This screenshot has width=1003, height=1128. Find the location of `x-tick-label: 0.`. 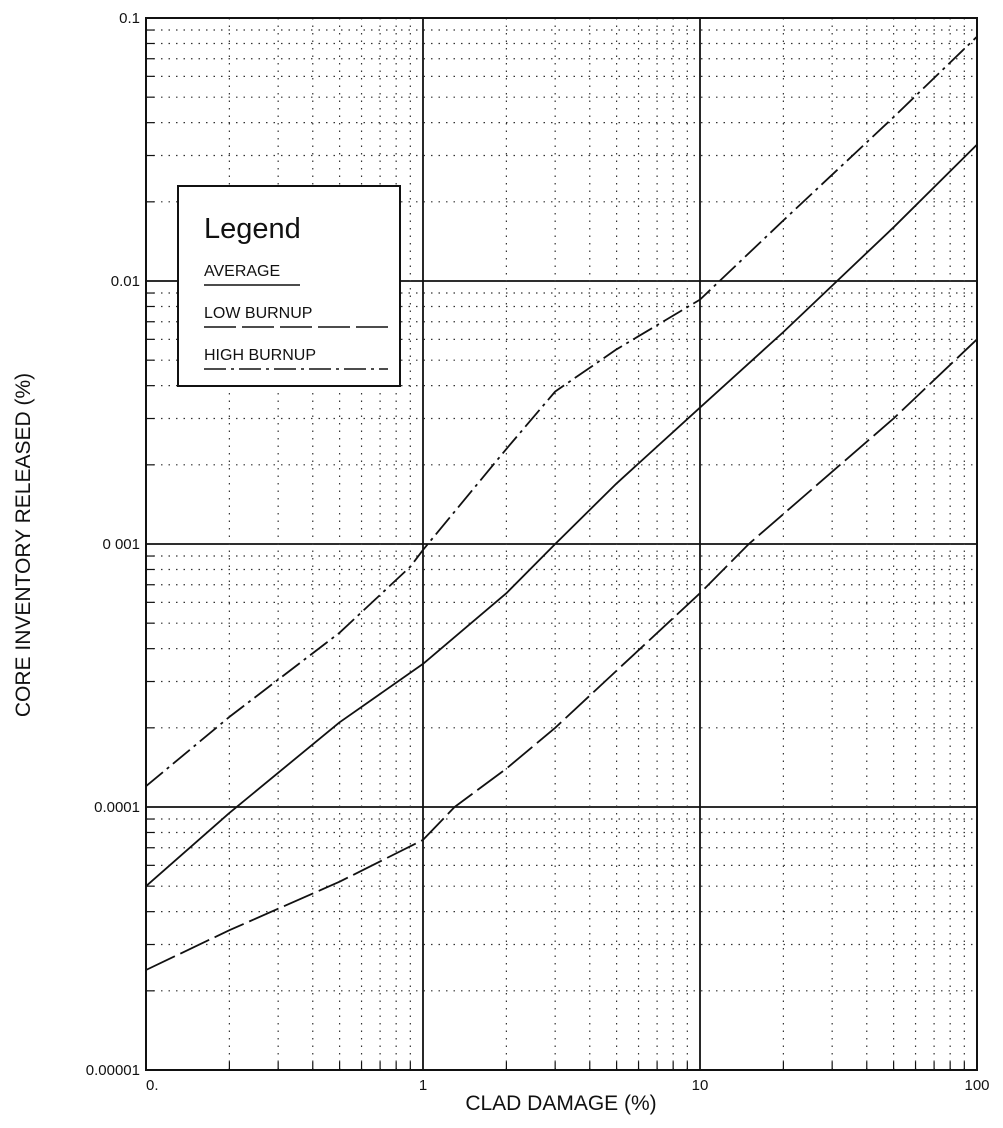

x-tick-label: 0. is located at coordinates (152, 1085).